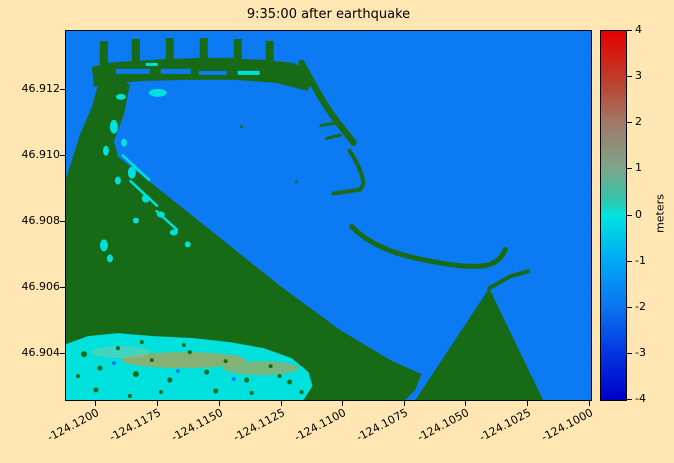  I want to click on detached-groin, so click(348, 172).